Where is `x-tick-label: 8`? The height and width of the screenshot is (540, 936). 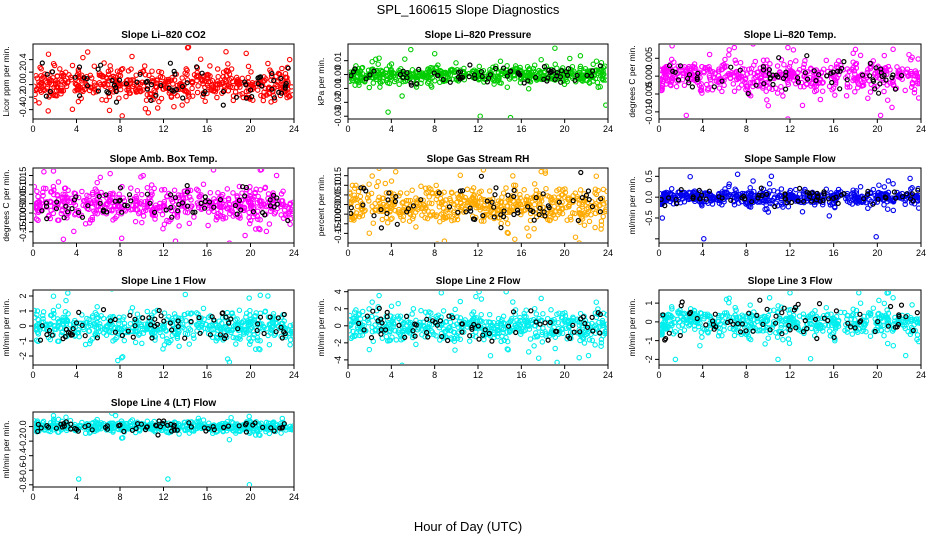
x-tick-label: 8 is located at coordinates (434, 129).